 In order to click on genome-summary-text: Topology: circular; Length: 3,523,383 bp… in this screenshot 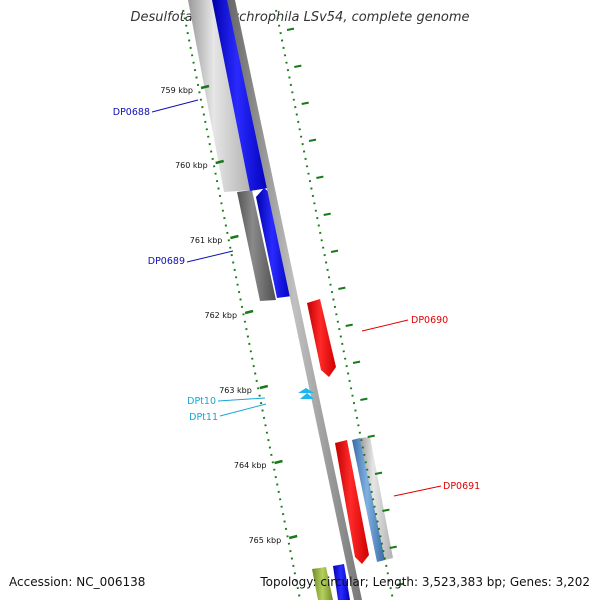, I will do `click(425, 582)`.